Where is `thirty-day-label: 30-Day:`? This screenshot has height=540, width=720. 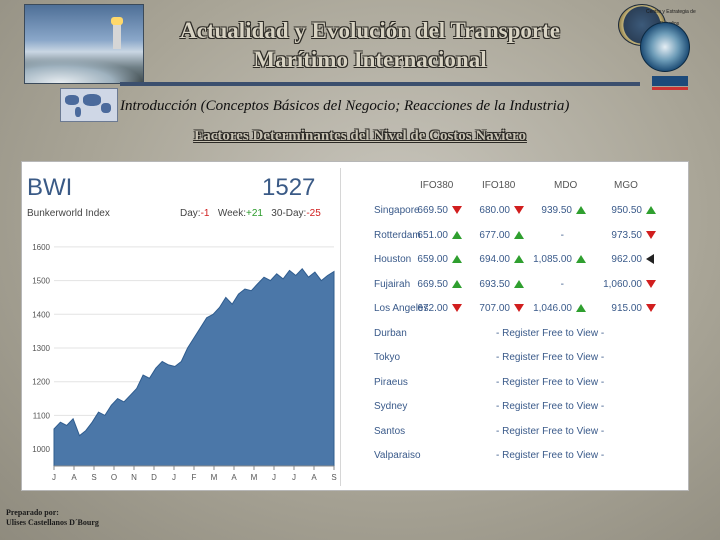
thirty-day-label: 30-Day: is located at coordinates (289, 213).